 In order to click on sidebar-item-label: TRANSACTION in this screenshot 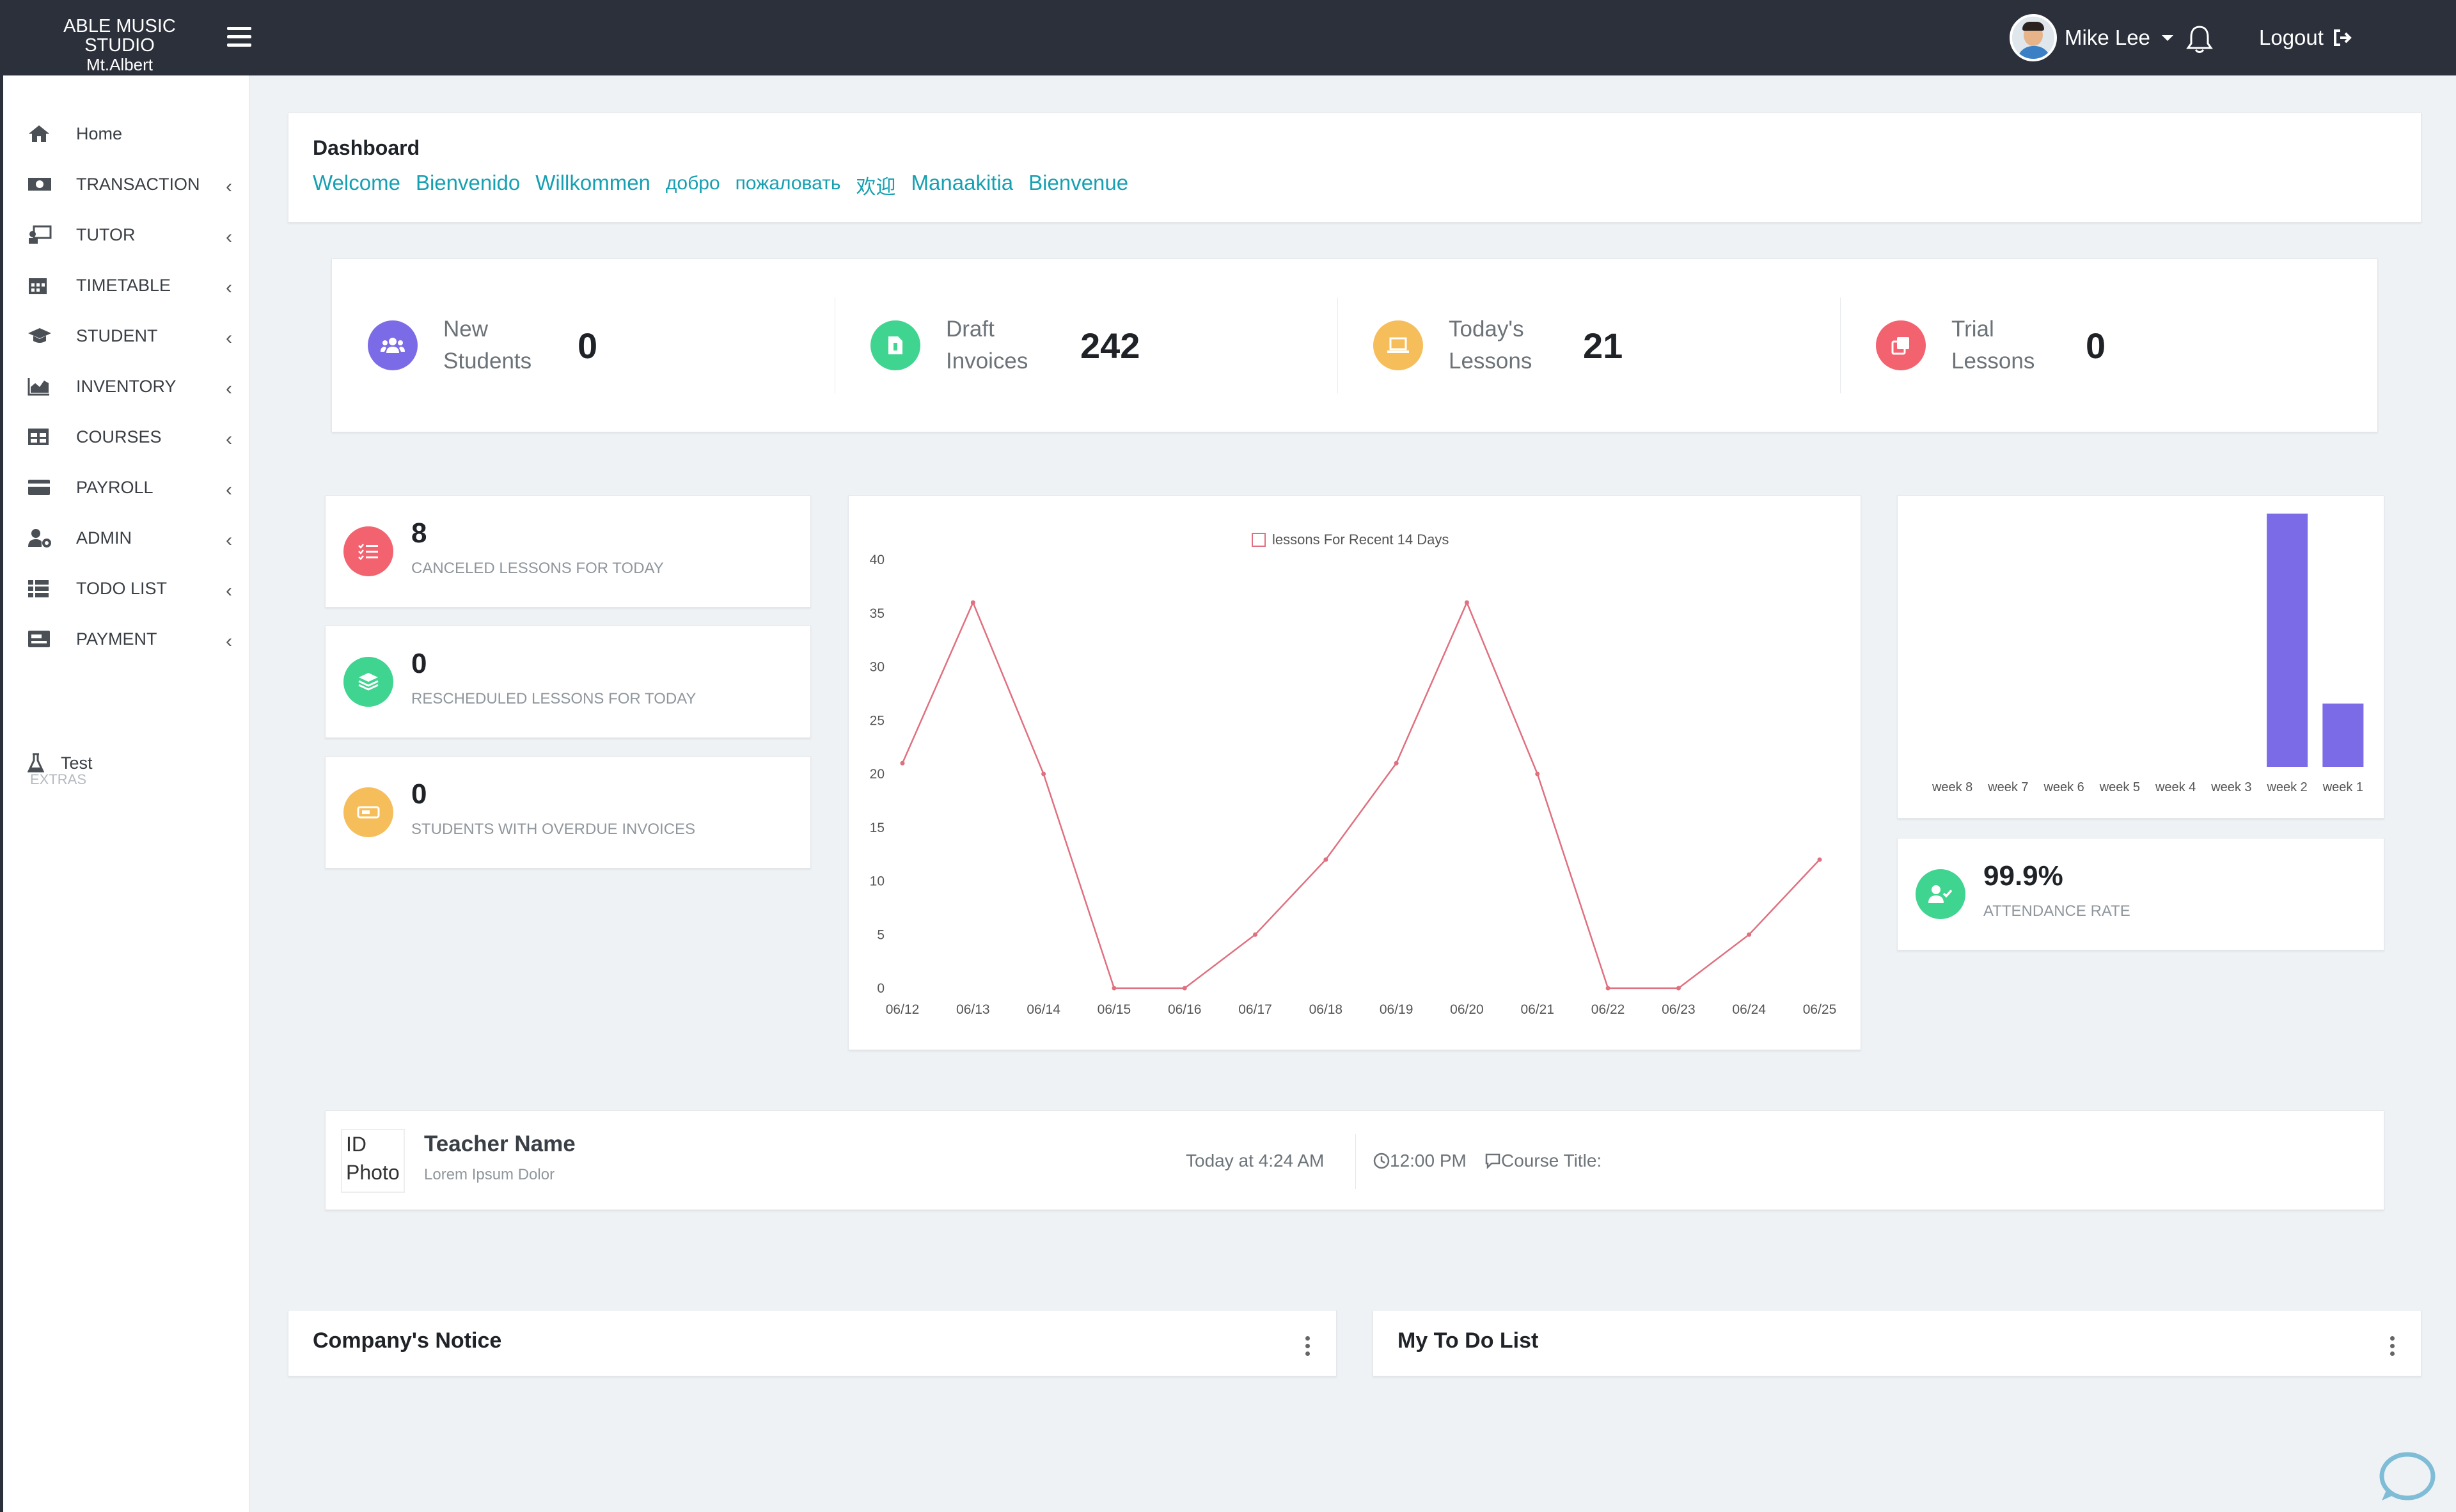, I will do `click(138, 184)`.